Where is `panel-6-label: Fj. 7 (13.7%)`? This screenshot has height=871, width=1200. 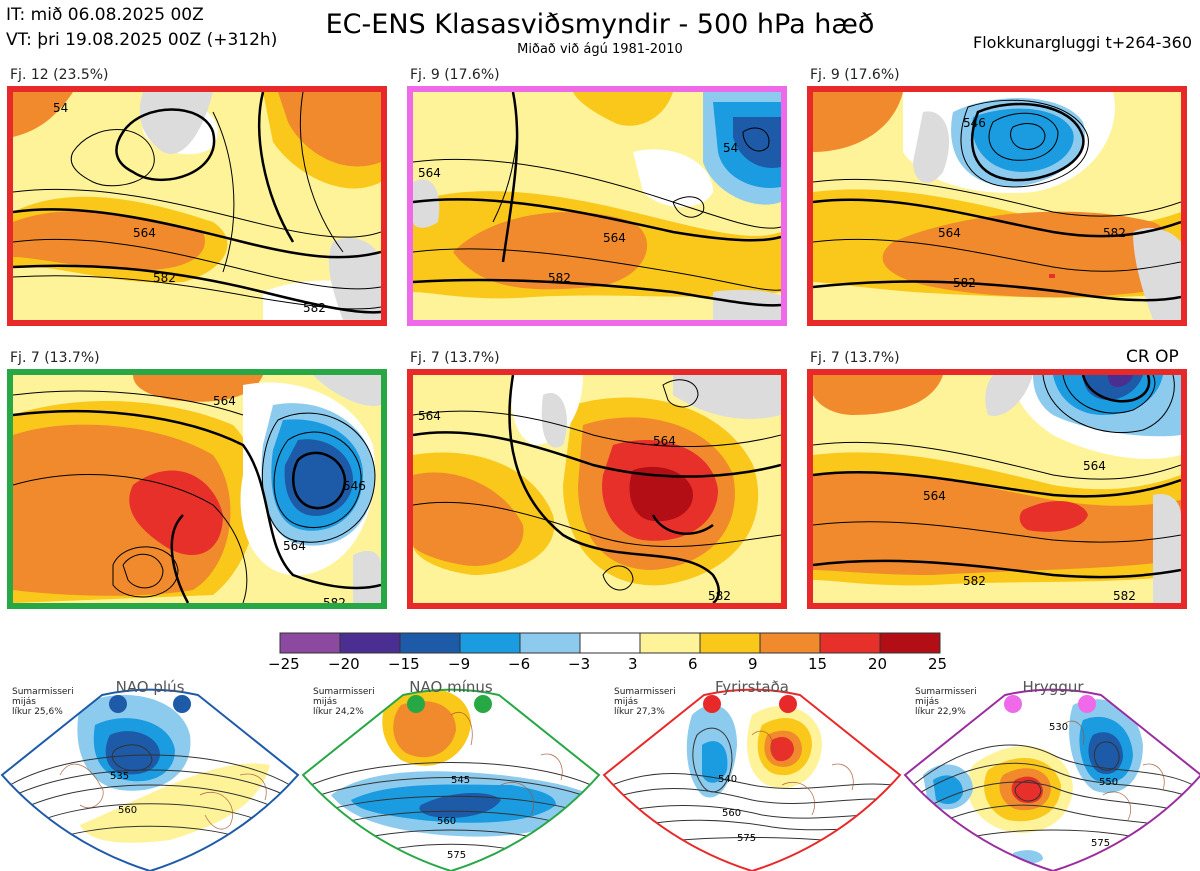 panel-6-label: Fj. 7 (13.7%) is located at coordinates (855, 358).